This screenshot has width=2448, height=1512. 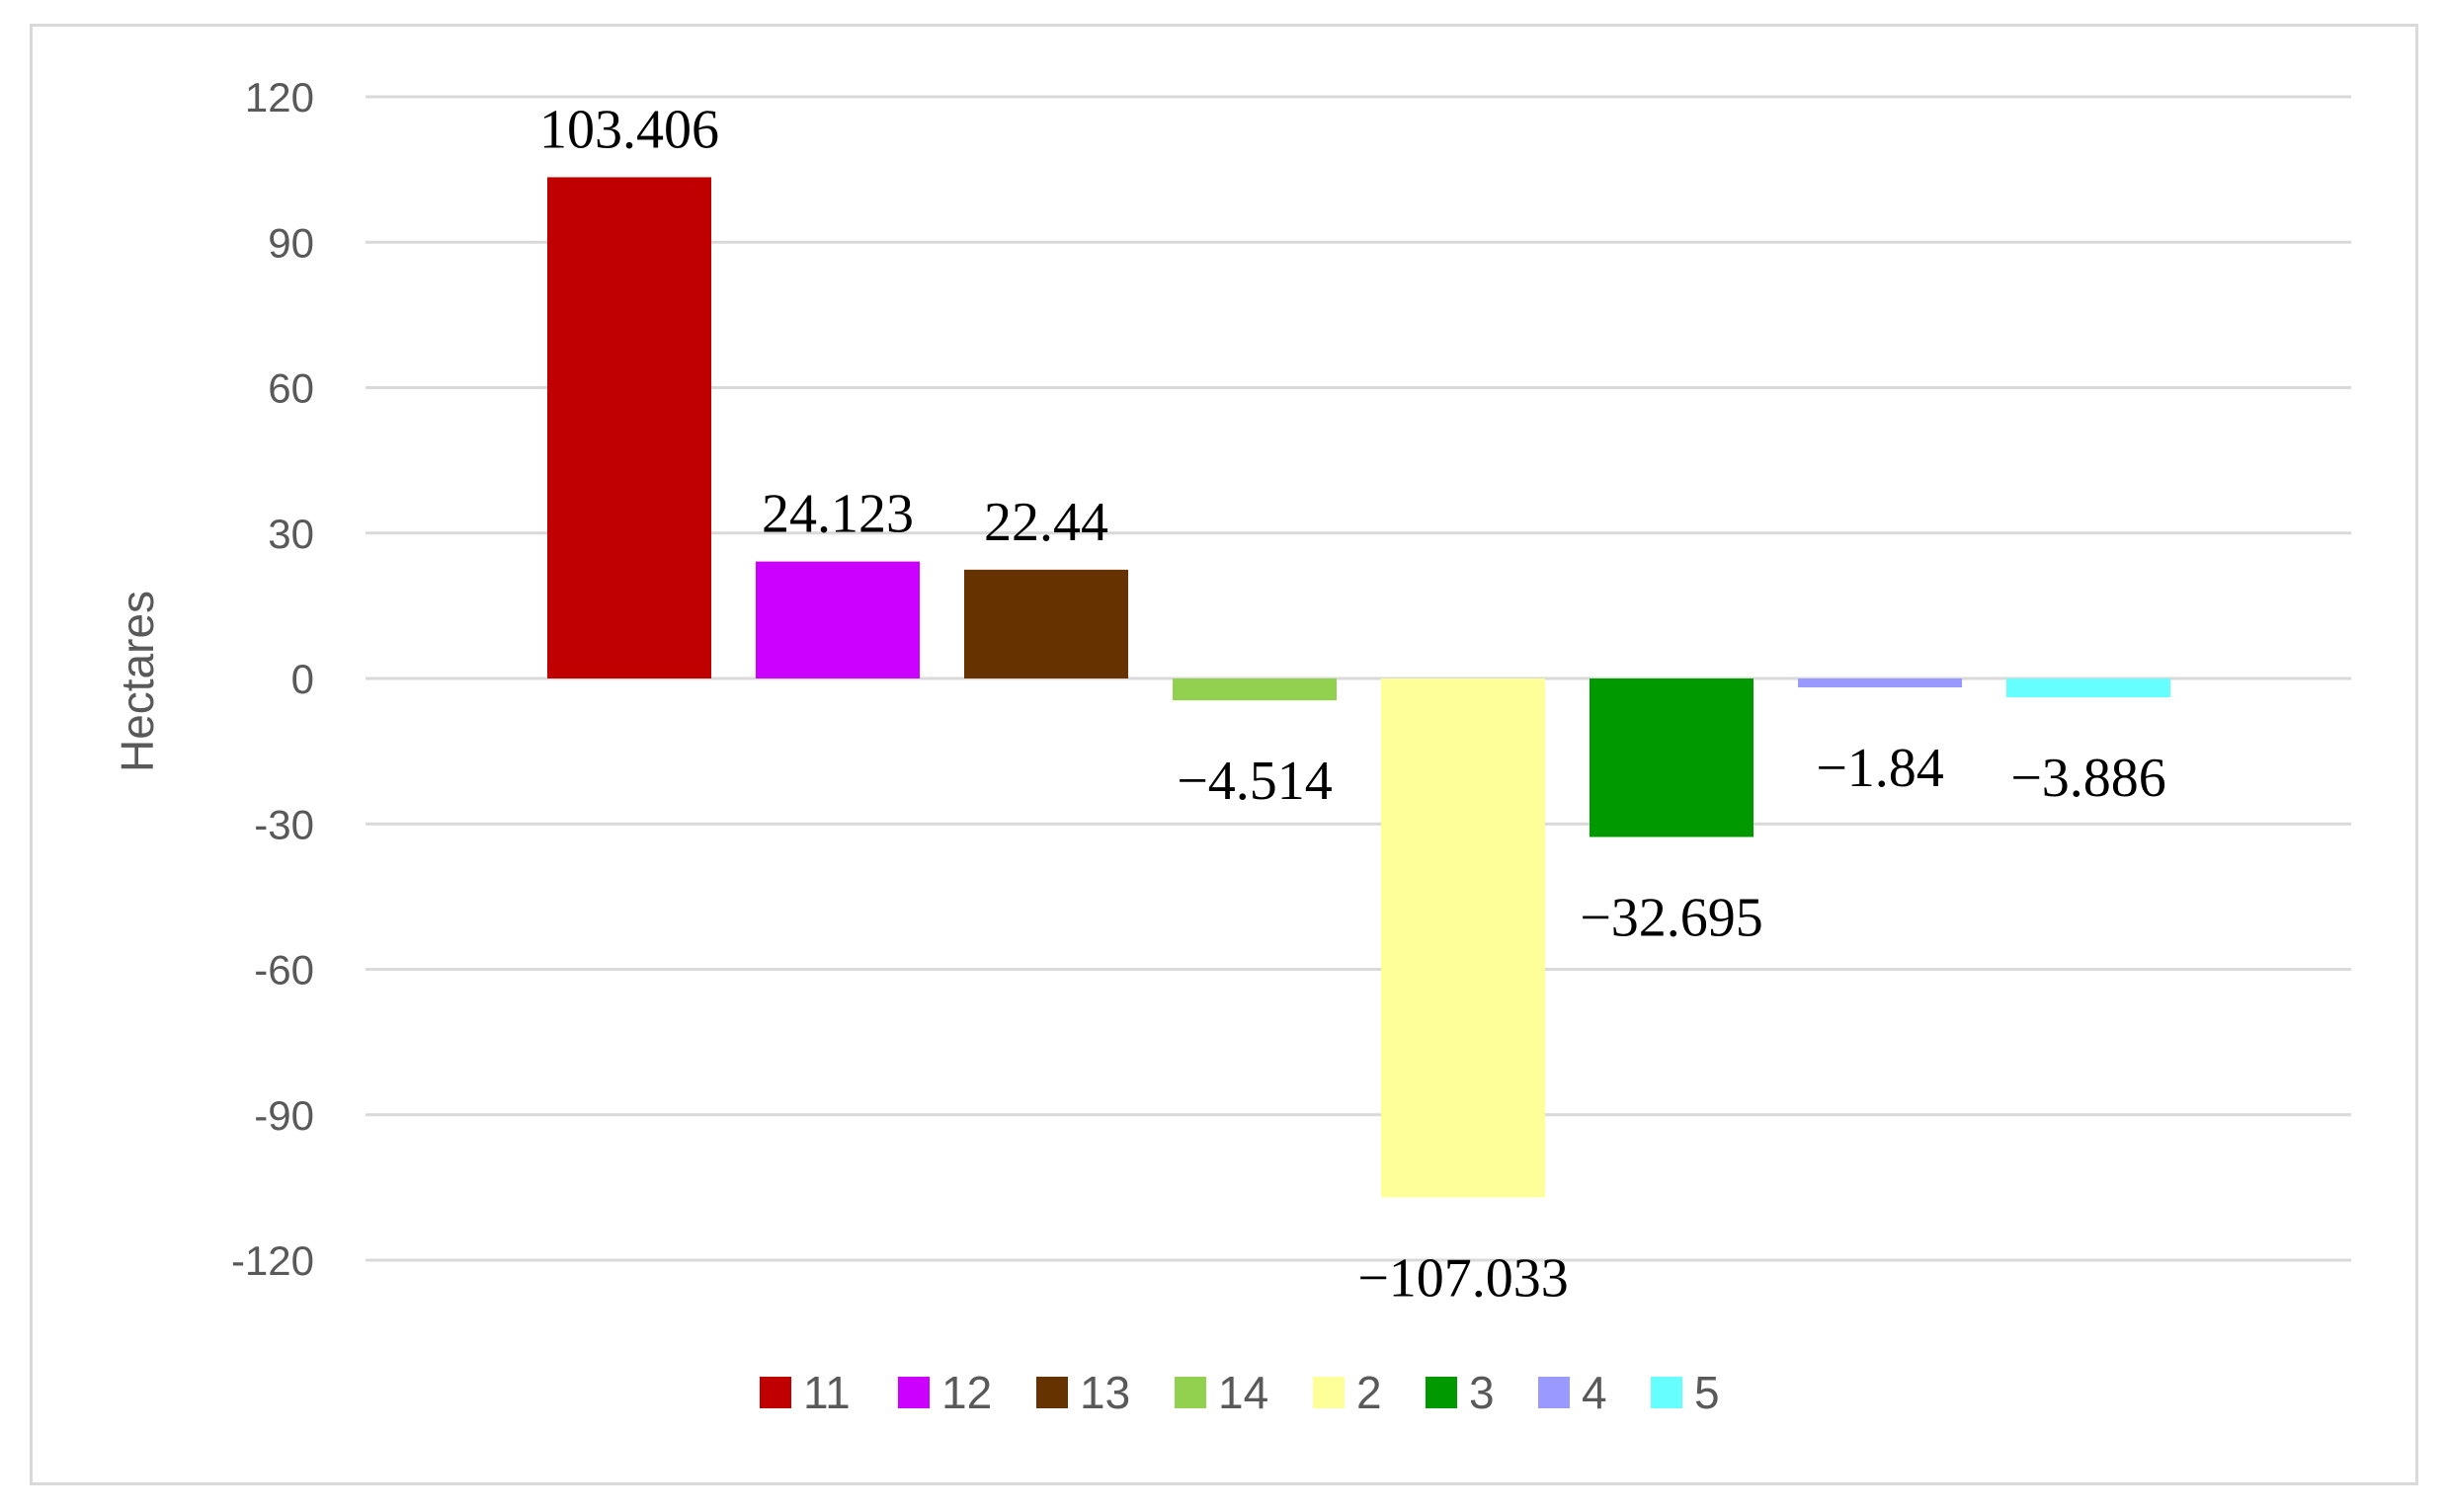 What do you see at coordinates (272, 679) in the screenshot?
I see `y-axis-ticks: 120 90 60 30 0 -30 -60 -90 -120` at bounding box center [272, 679].